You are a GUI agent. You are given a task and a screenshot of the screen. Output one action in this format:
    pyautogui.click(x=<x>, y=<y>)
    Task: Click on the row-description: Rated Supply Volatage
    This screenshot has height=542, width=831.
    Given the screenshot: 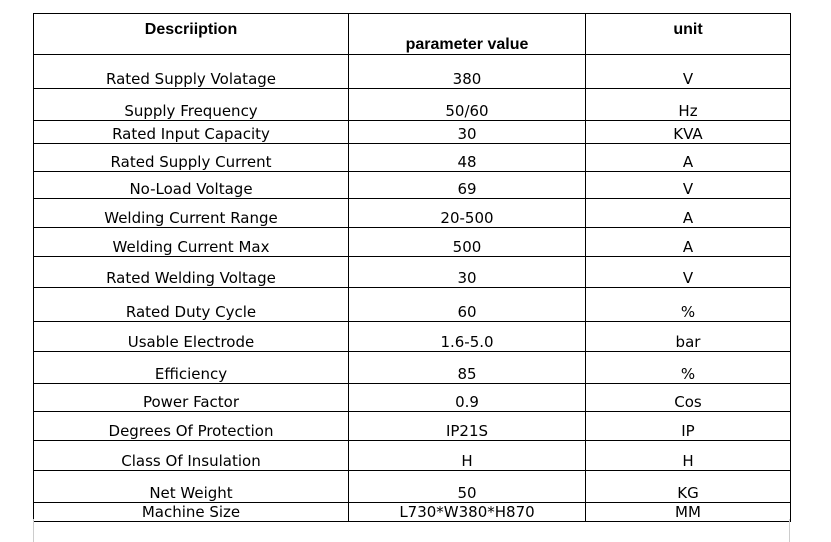 What is the action you would take?
    pyautogui.click(x=191, y=71)
    